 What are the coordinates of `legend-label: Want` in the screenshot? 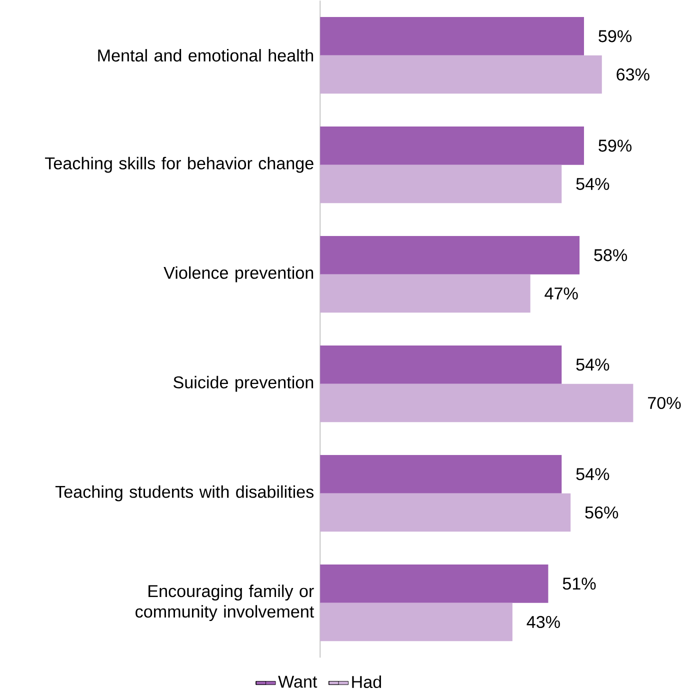 It's located at (297, 682).